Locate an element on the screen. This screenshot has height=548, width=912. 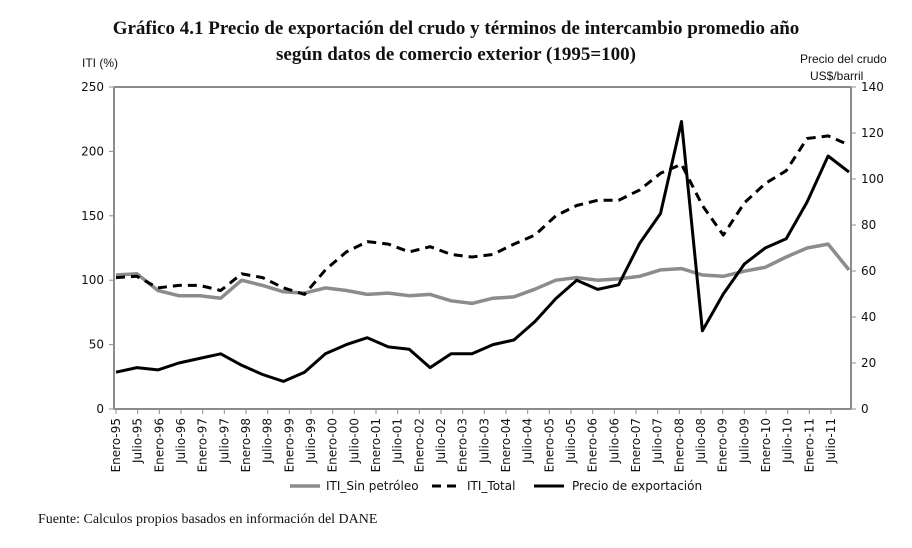
x-tick-label: Enero-04 is located at coordinates (506, 445).